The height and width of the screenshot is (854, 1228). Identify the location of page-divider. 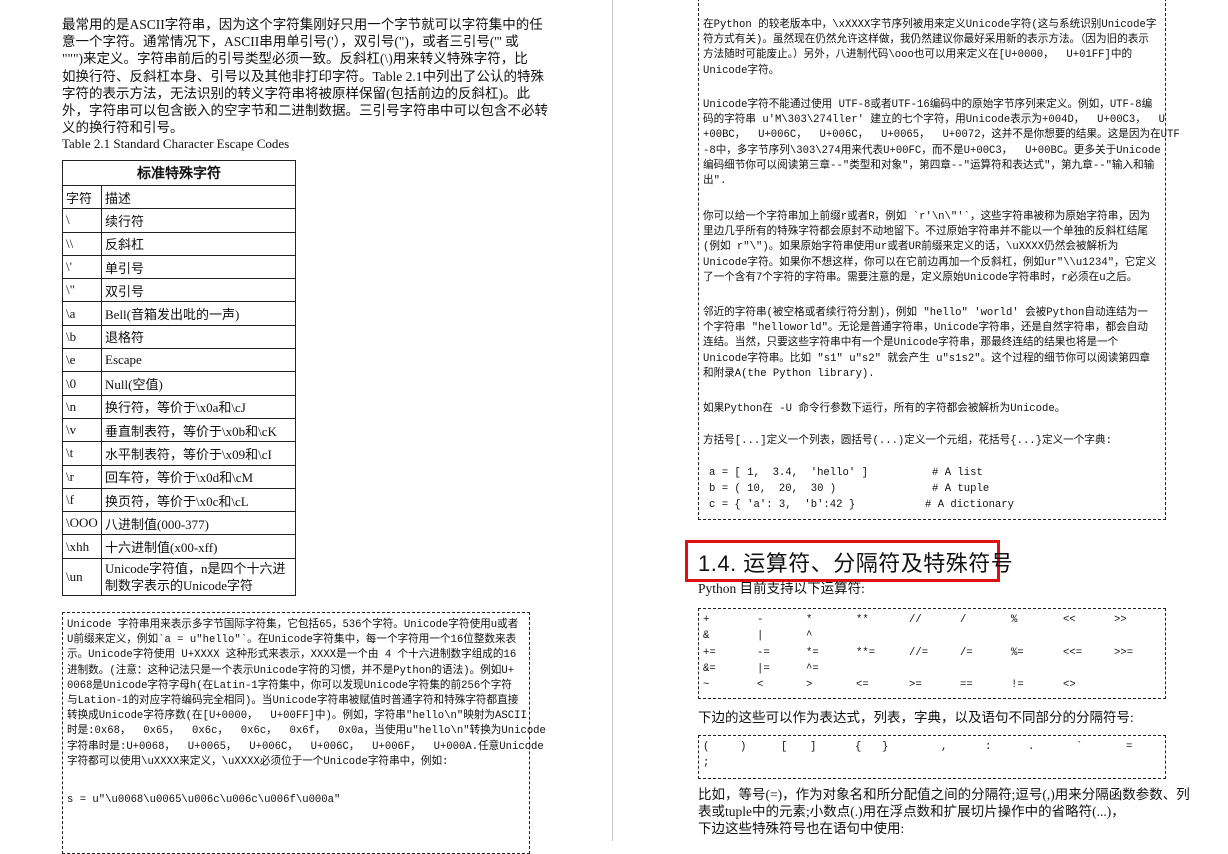
(612, 420).